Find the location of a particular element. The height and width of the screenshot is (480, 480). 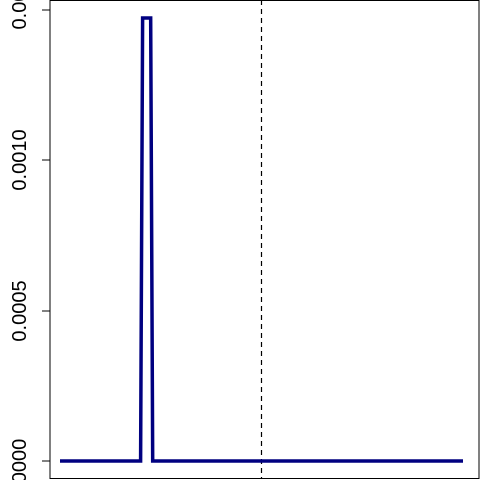

y-axis: 0000 0.0005 0.0010 0.00 is located at coordinates (29, 240).